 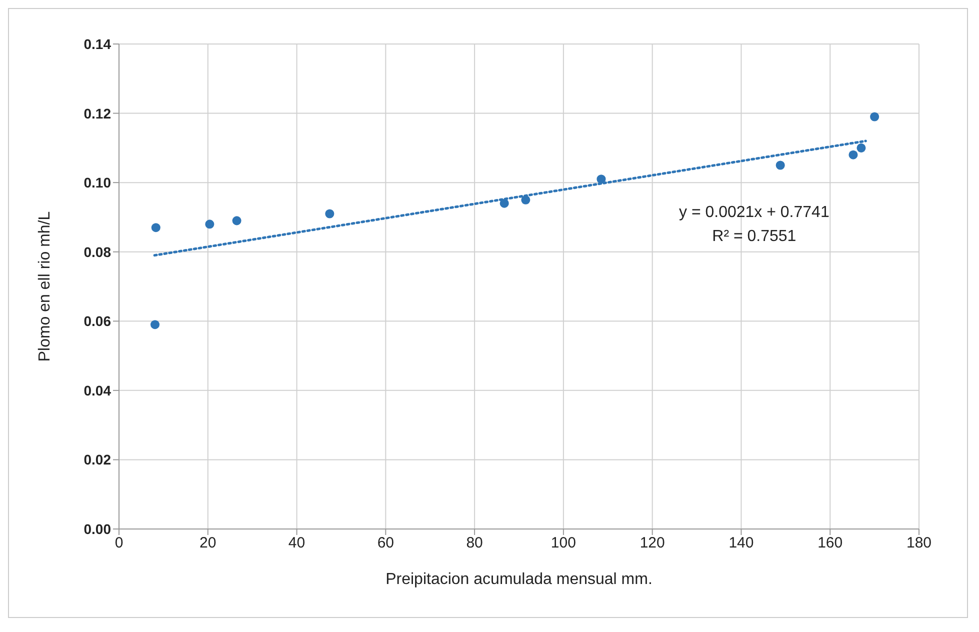 What do you see at coordinates (563, 543) in the screenshot?
I see `x-tick-label: 100` at bounding box center [563, 543].